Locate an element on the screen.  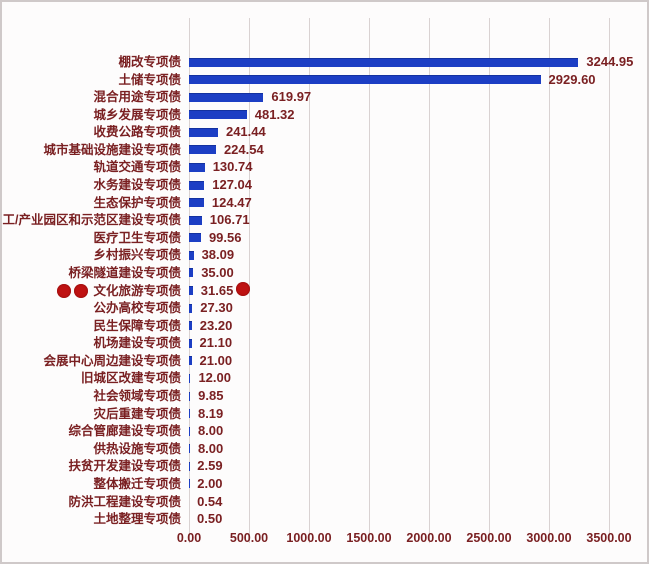
value-label: 130.74 is located at coordinates (232, 167).